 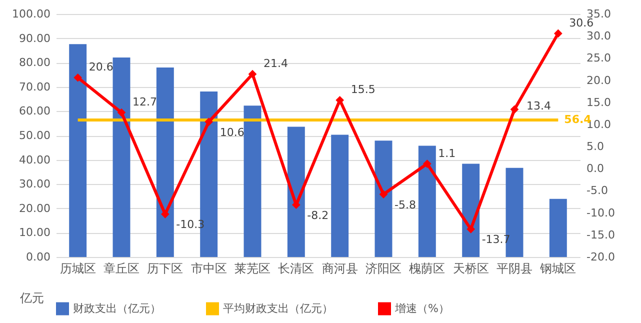 What do you see at coordinates (34, 184) in the screenshot?
I see `y-tick-label: 30.00` at bounding box center [34, 184].